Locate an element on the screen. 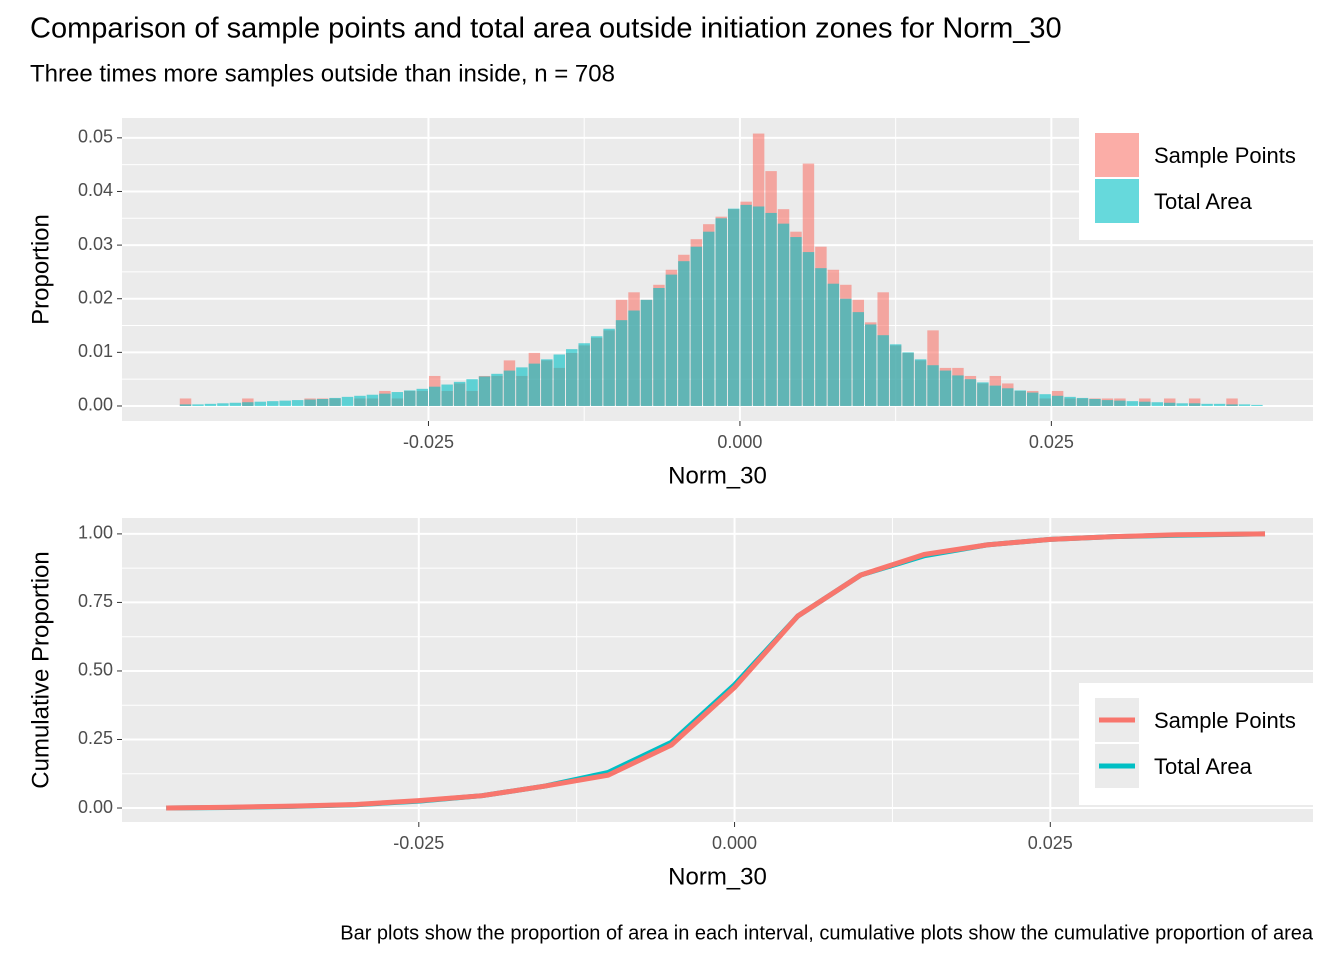  x-axis-title: Norm_30 is located at coordinates (717, 876).